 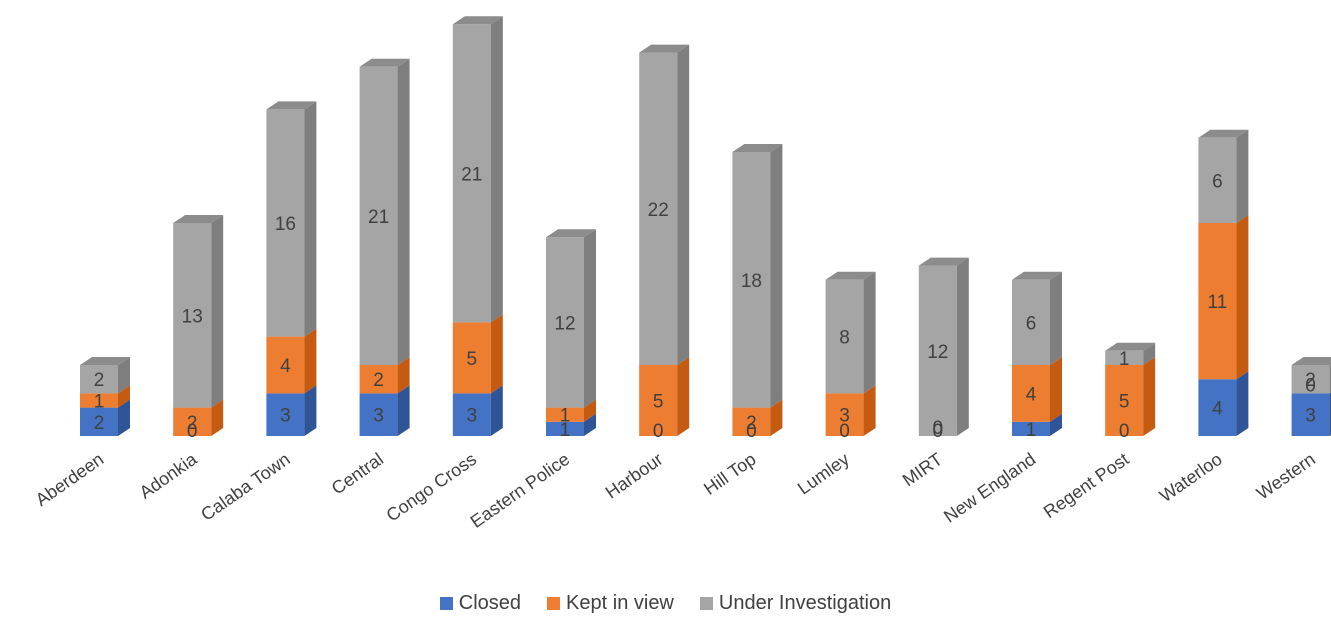 I want to click on bar-eastern-police-kept-in-view, so click(x=565, y=414).